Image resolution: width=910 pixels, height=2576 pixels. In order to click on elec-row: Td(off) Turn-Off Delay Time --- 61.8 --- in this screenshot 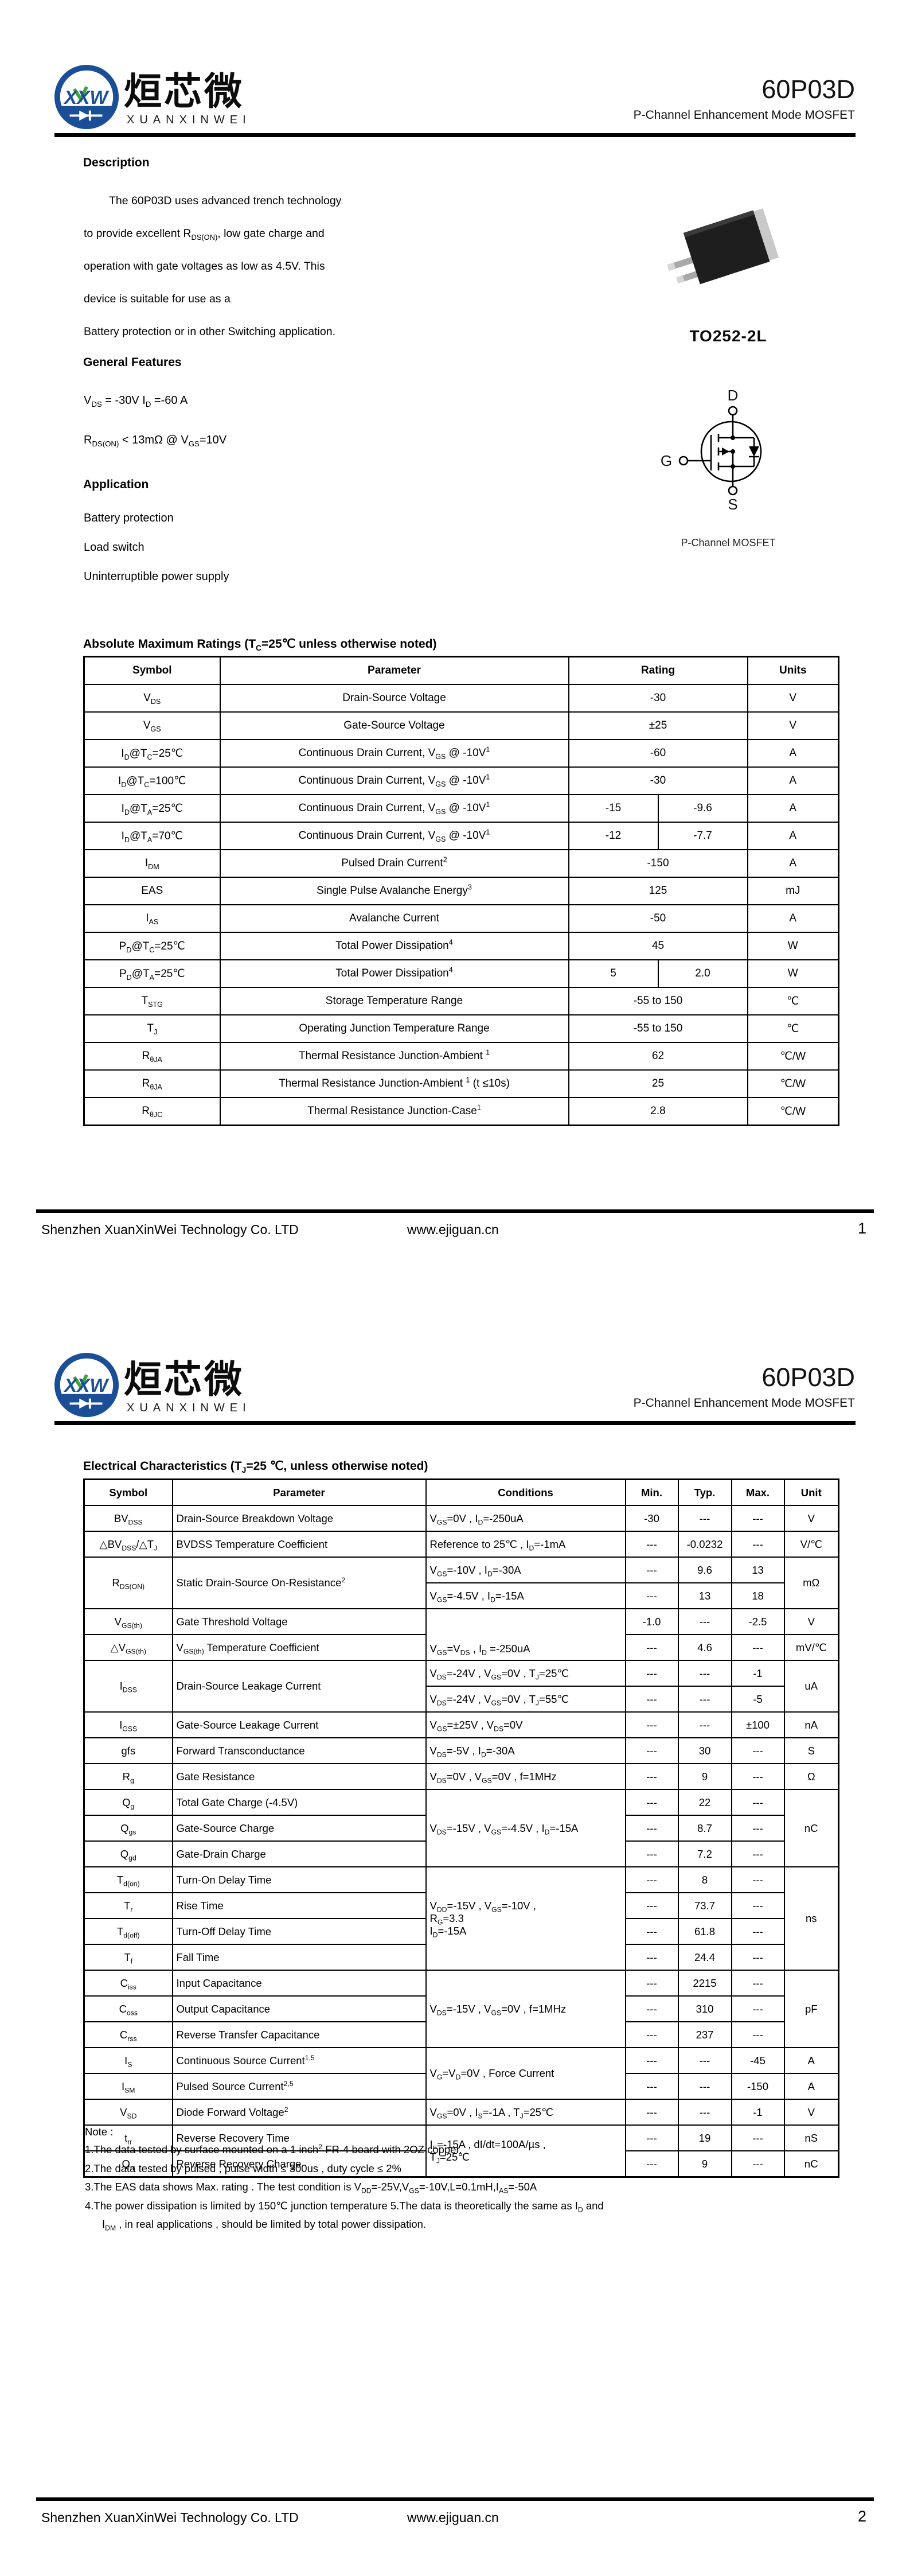, I will do `click(461, 1931)`.